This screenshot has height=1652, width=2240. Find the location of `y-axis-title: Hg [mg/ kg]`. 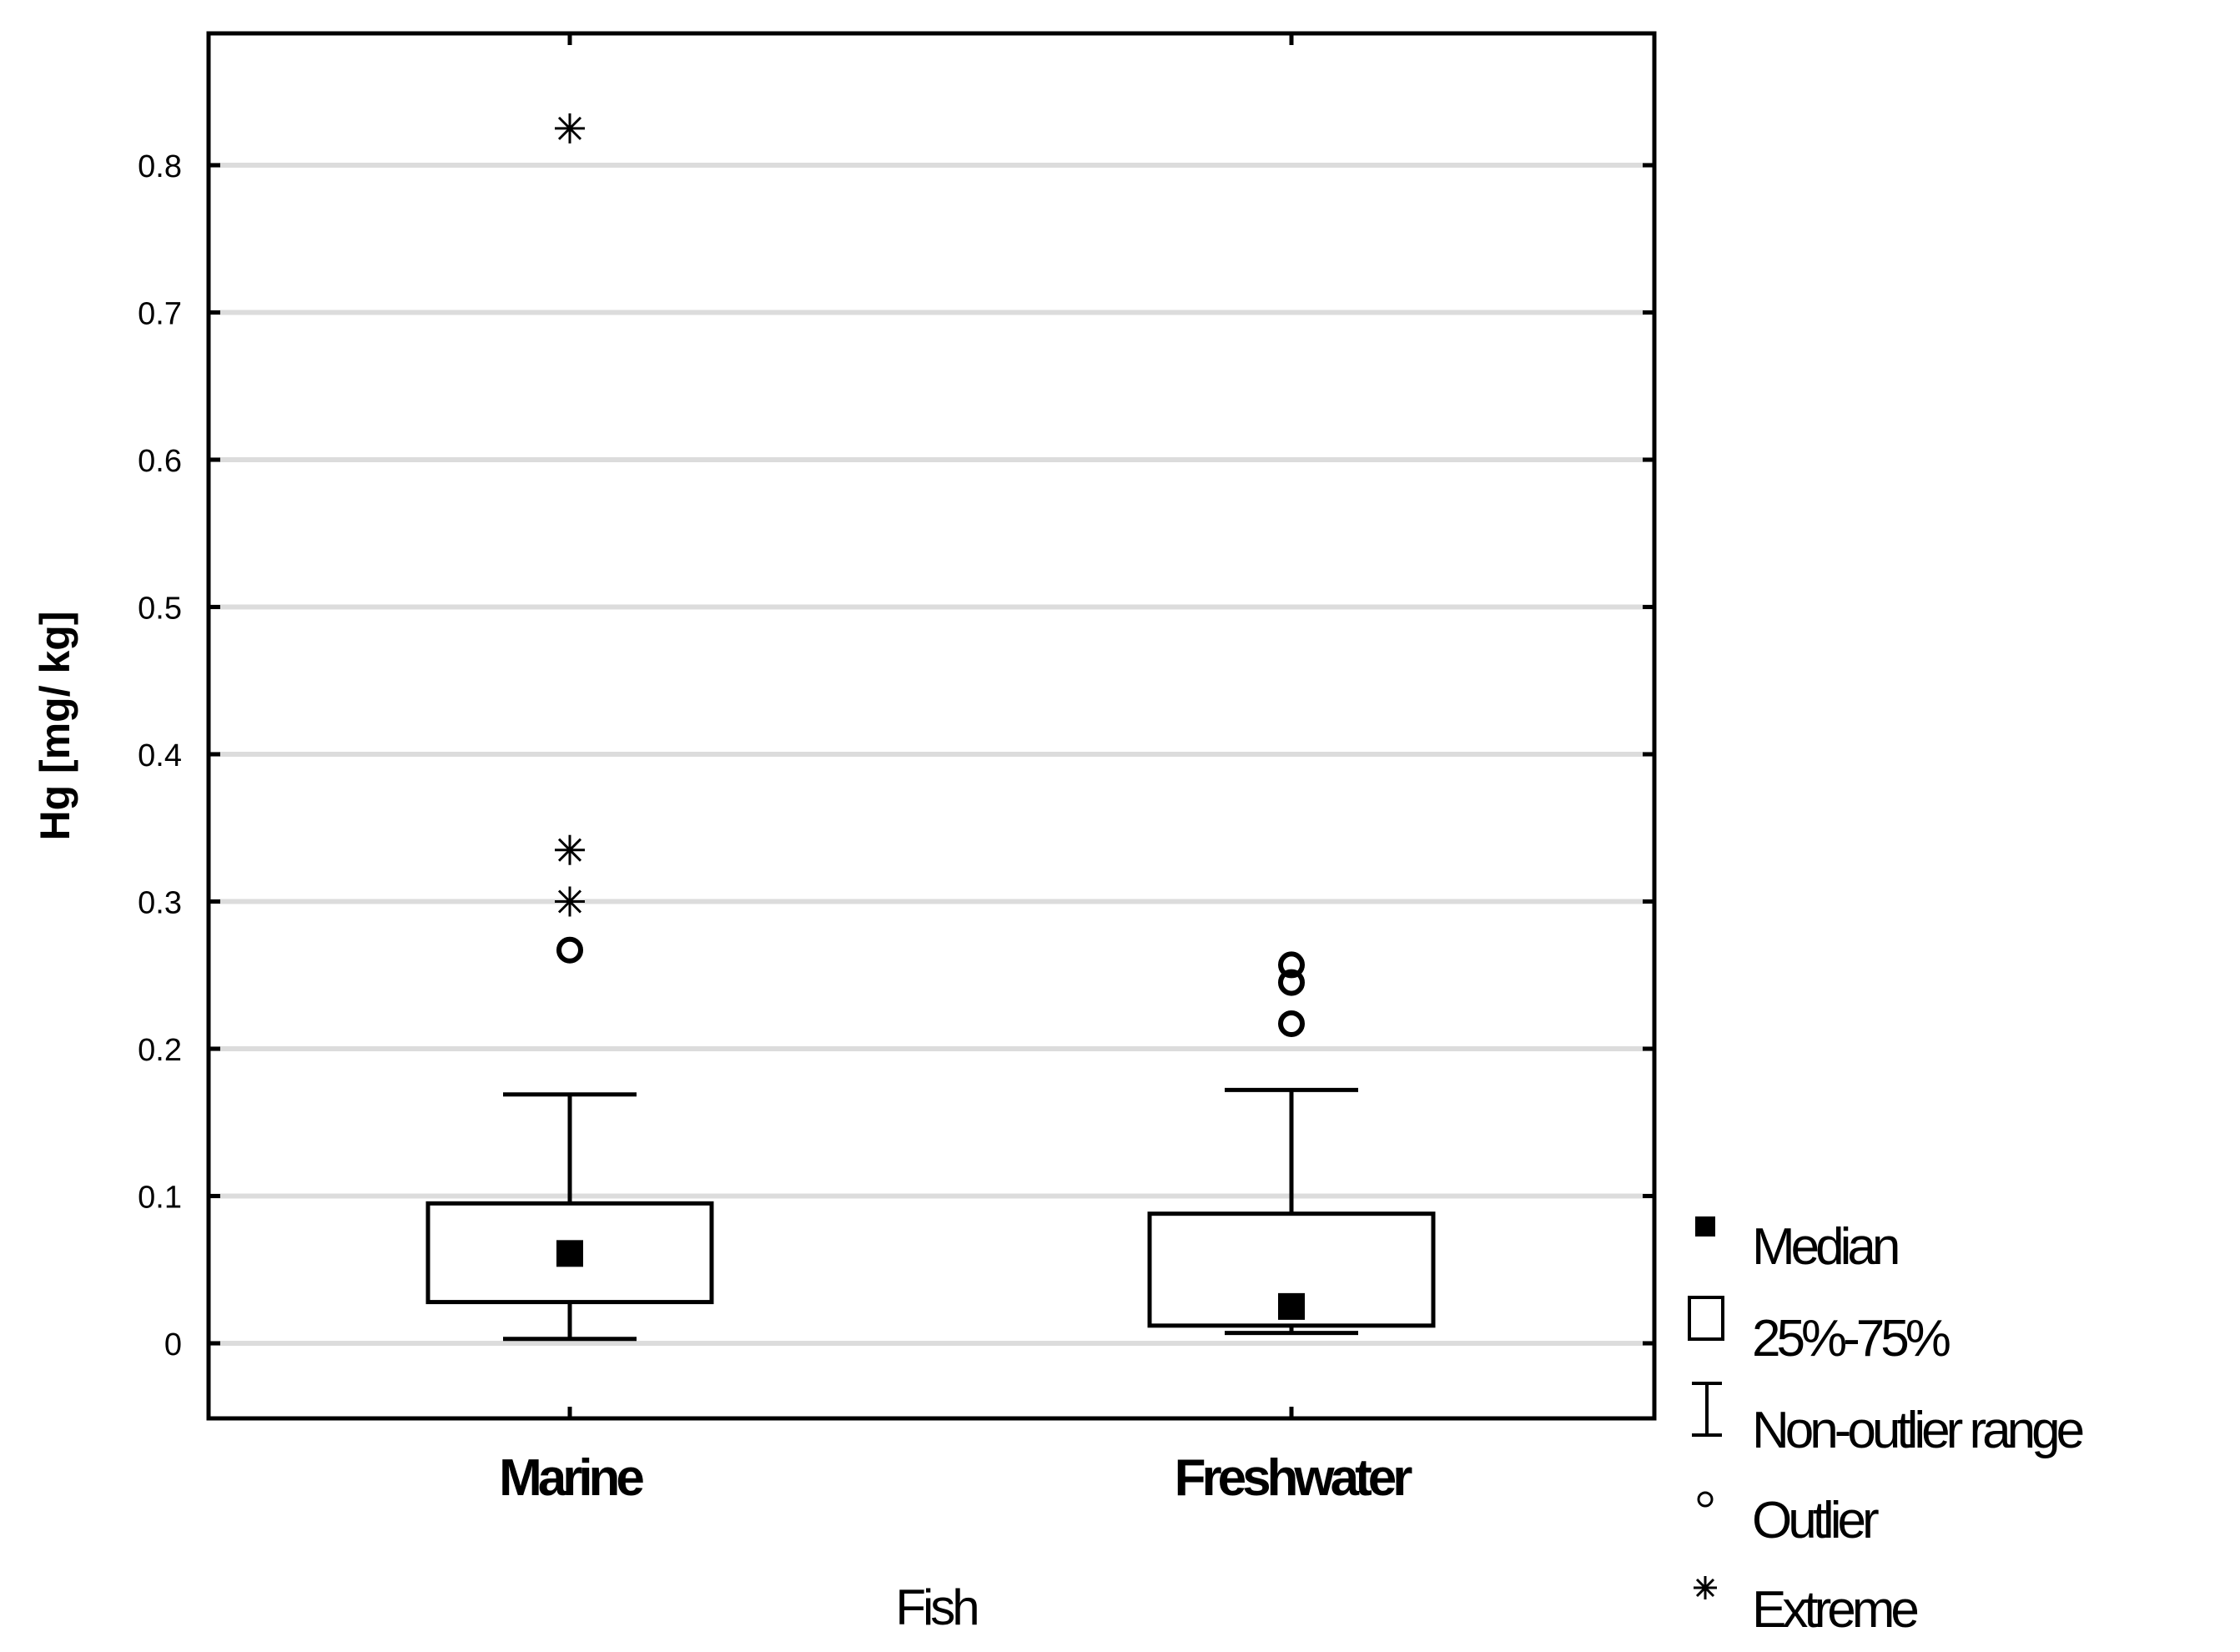

y-axis-title: Hg [mg/ kg] is located at coordinates (55, 727).